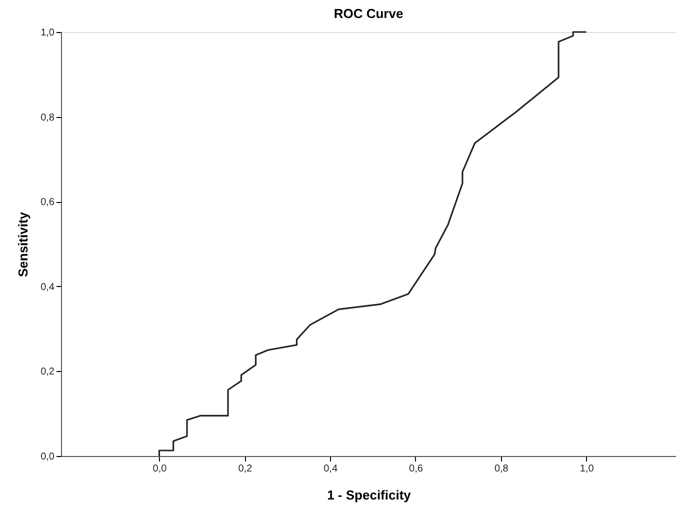  I want to click on chart-title: ROC Curve, so click(369, 13).